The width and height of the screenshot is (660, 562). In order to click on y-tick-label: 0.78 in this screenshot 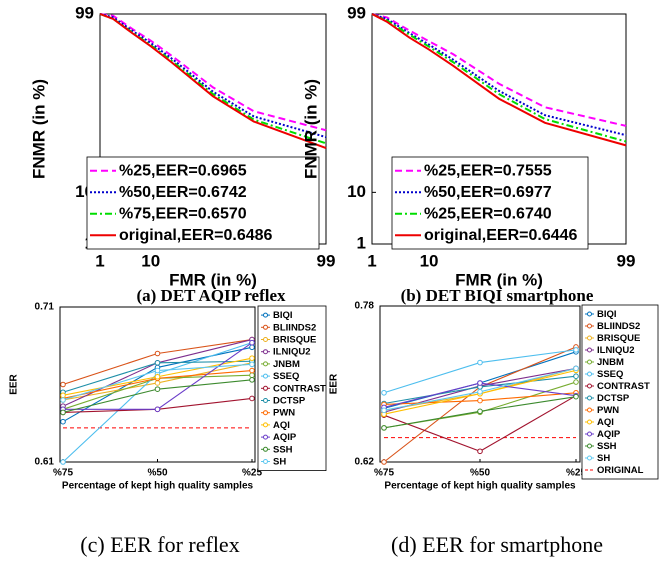, I will do `click(365, 306)`.